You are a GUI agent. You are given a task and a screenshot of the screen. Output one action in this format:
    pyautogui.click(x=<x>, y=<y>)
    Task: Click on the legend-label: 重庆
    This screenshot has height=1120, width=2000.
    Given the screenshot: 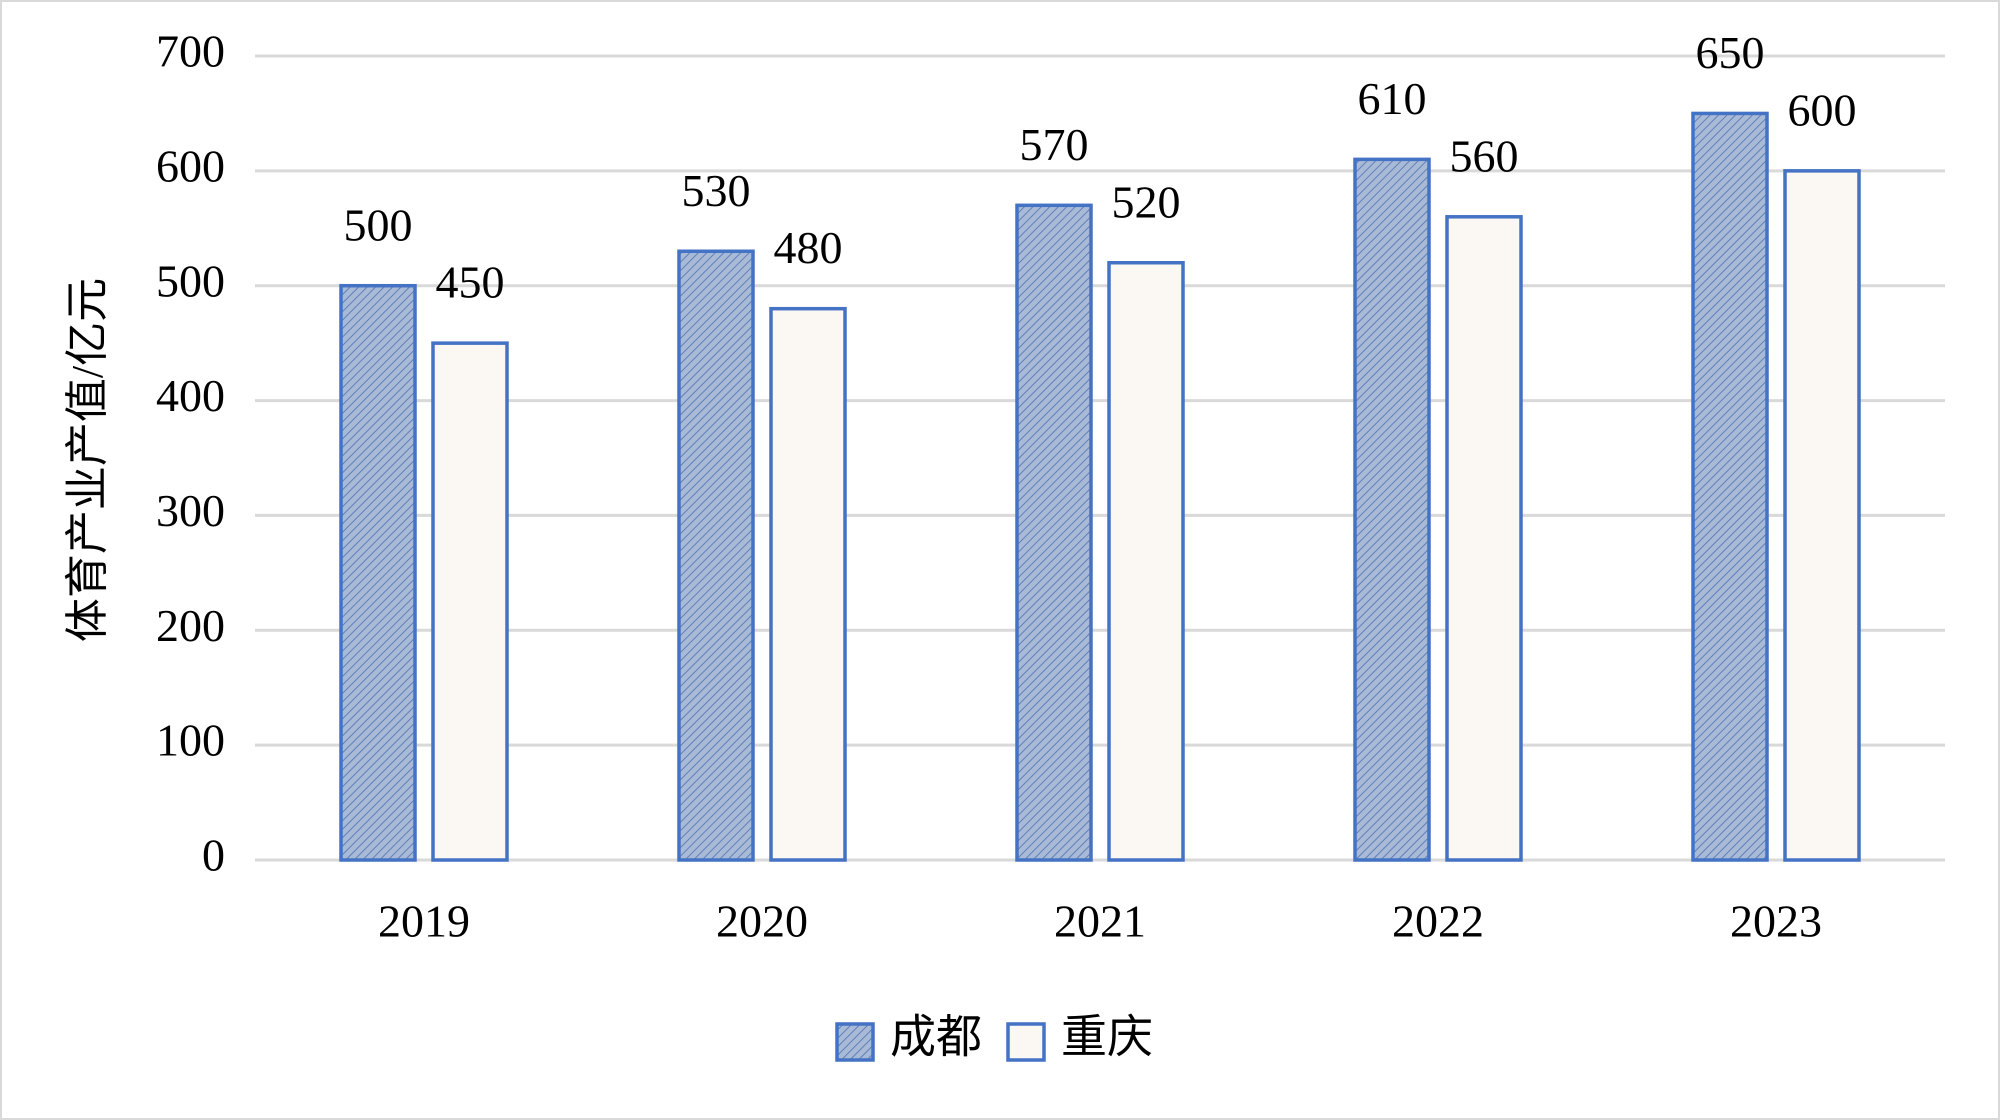 What is the action you would take?
    pyautogui.click(x=1107, y=1037)
    